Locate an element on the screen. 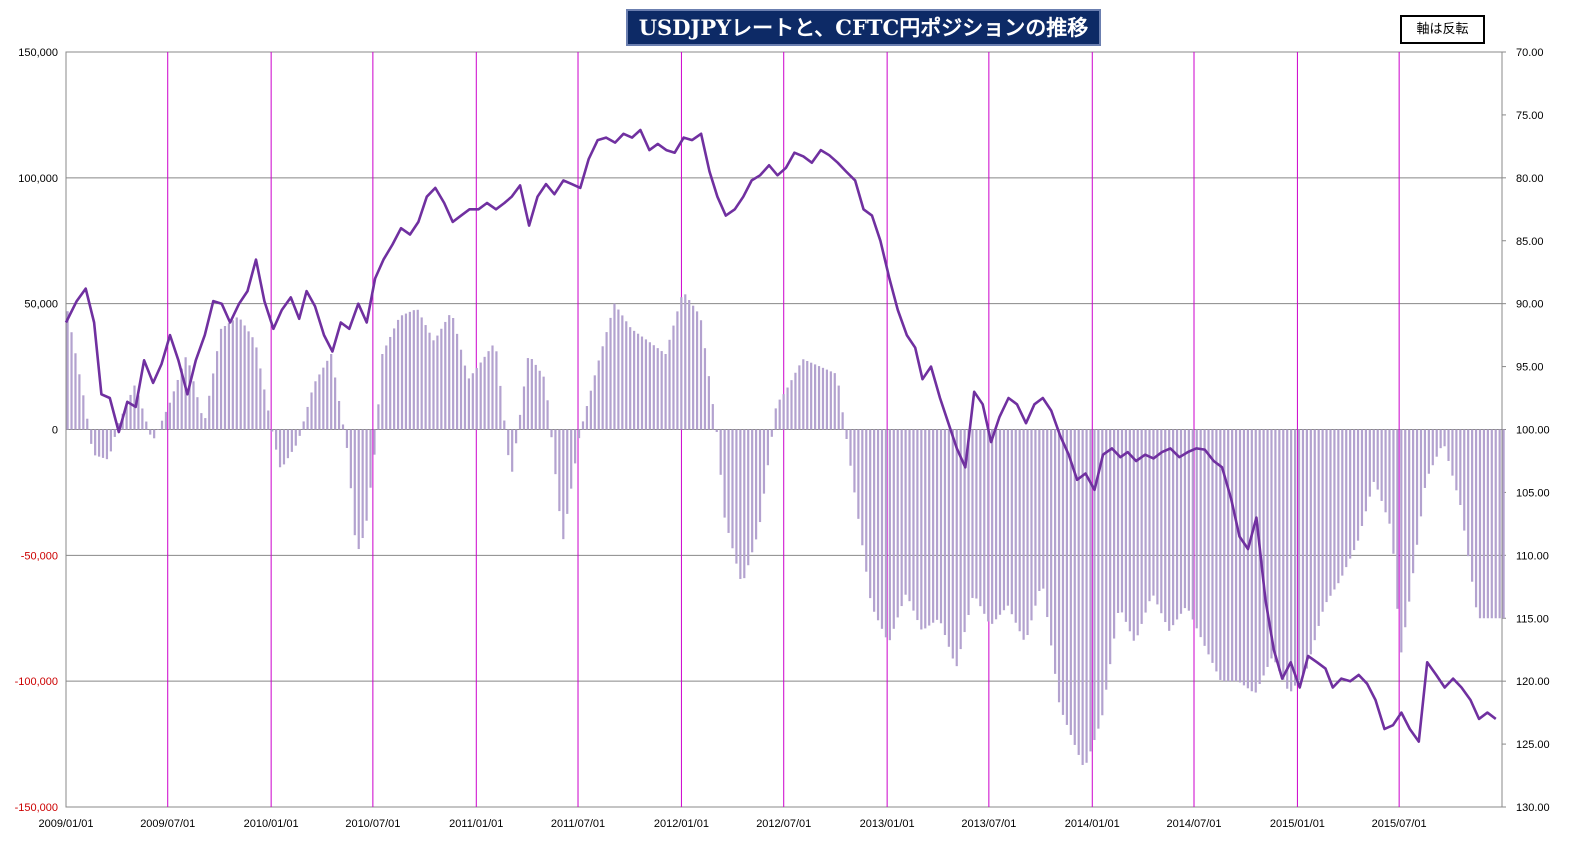 The width and height of the screenshot is (1585, 858). right-tick-label: 105.00 is located at coordinates (1533, 493).